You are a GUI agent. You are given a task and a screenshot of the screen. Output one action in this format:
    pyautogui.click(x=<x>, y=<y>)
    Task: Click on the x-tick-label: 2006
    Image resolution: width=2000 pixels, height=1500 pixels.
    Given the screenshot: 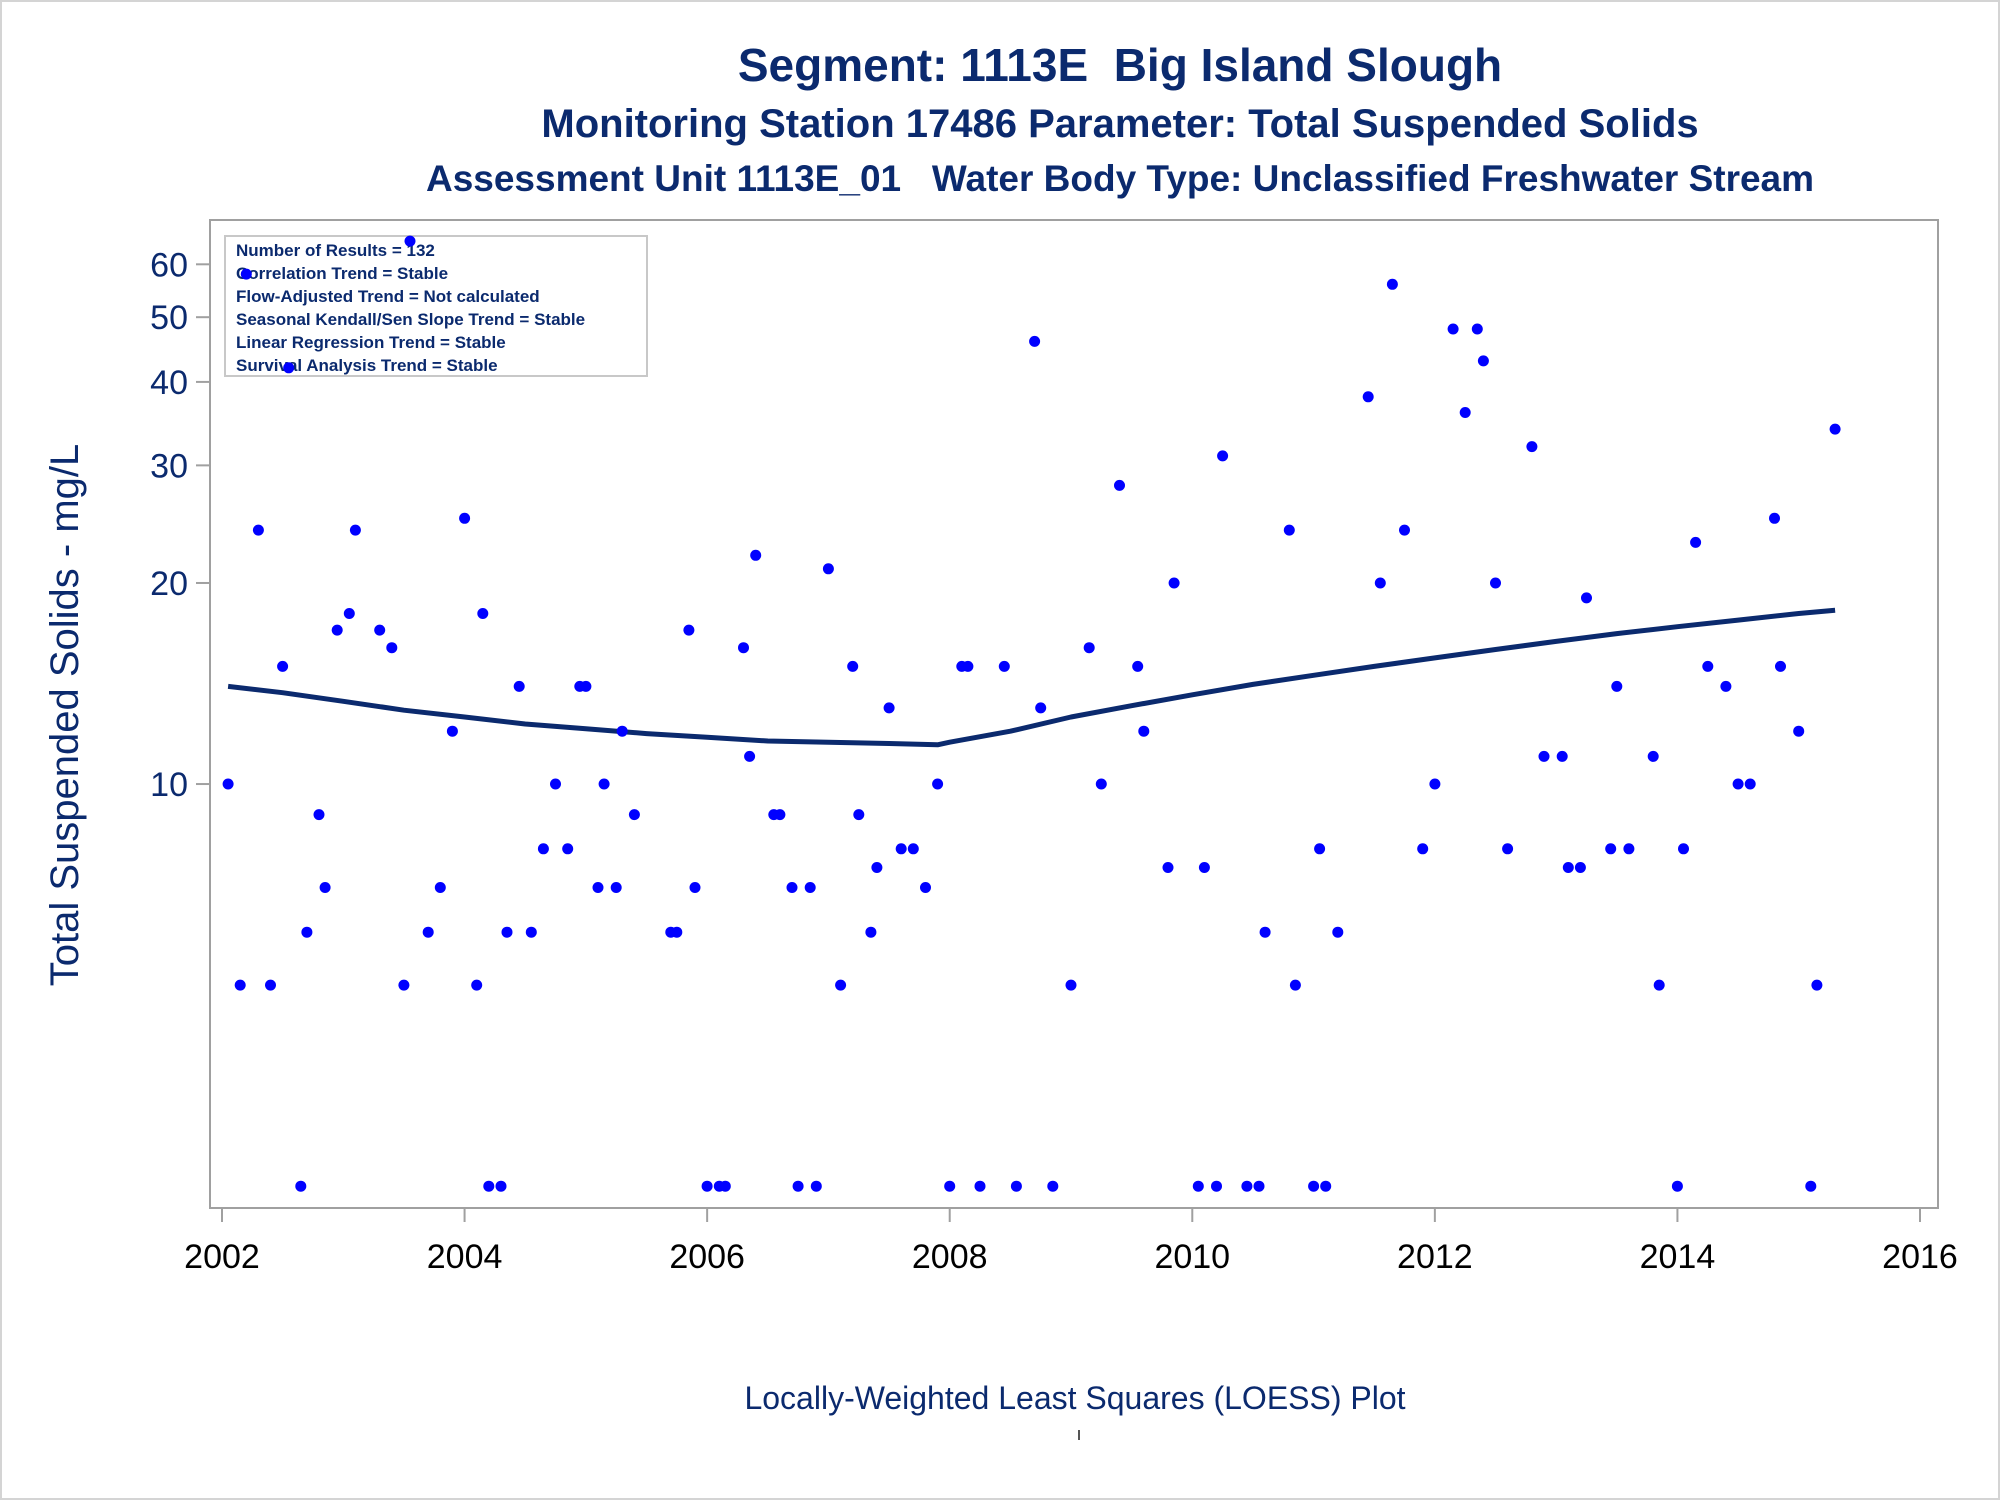 What is the action you would take?
    pyautogui.click(x=707, y=1257)
    